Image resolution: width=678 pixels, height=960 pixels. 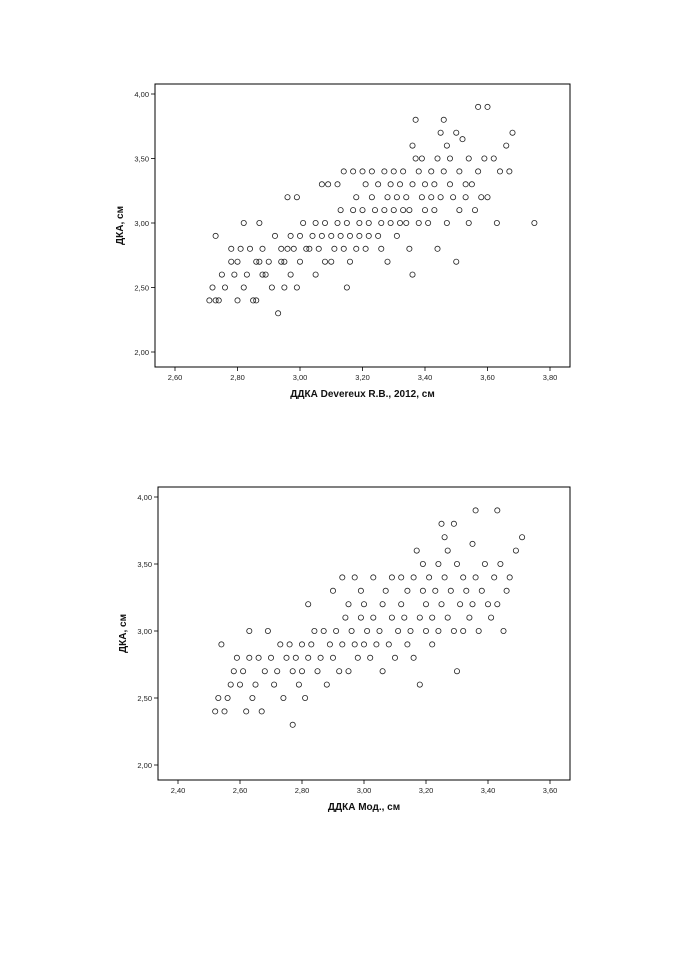 What do you see at coordinates (144, 765) in the screenshot?
I see `y-tick-label: 2,00` at bounding box center [144, 765].